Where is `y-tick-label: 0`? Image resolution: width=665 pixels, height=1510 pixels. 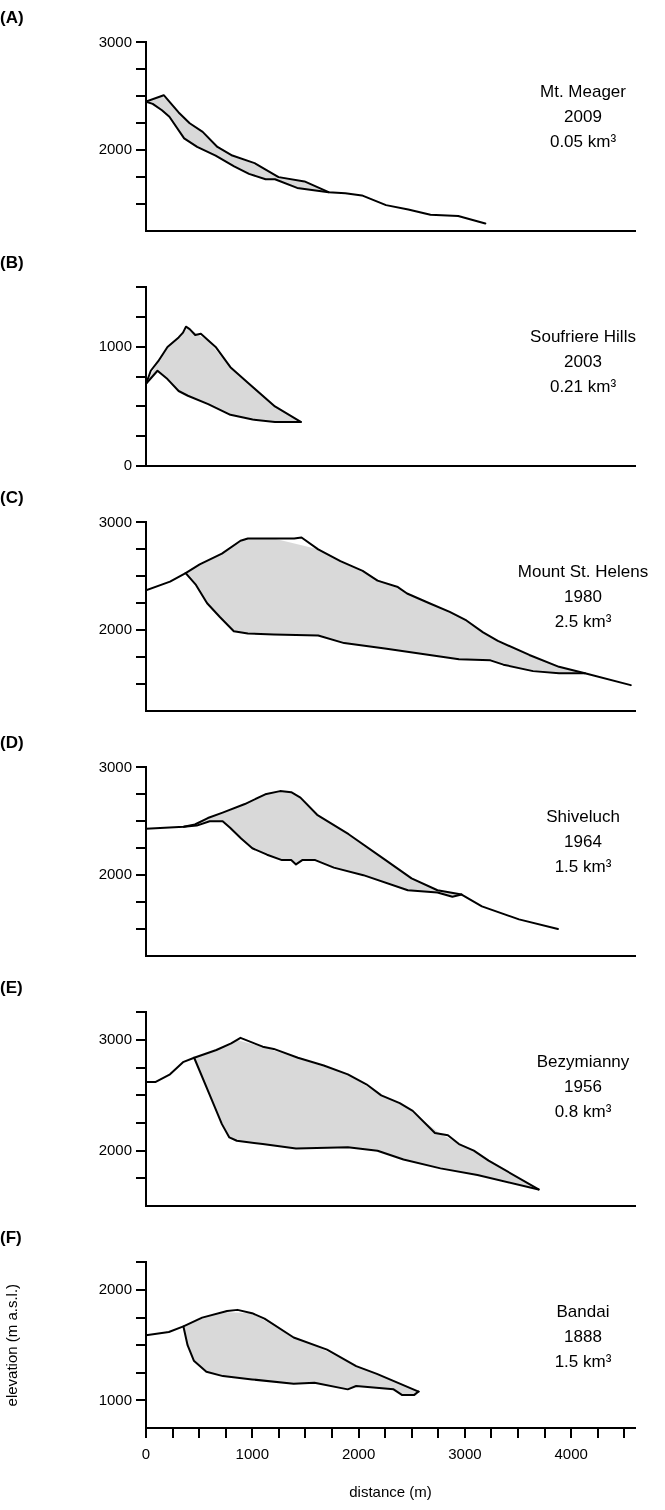
y-tick-label: 0 is located at coordinates (127, 465).